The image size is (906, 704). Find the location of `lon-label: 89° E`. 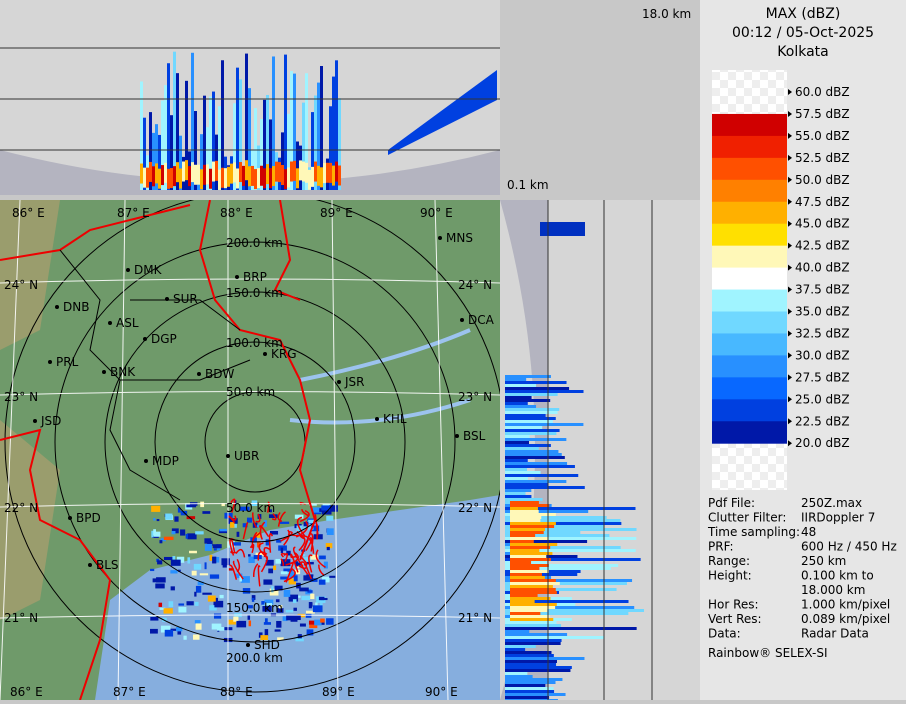

lon-label: 89° E is located at coordinates (338, 692).